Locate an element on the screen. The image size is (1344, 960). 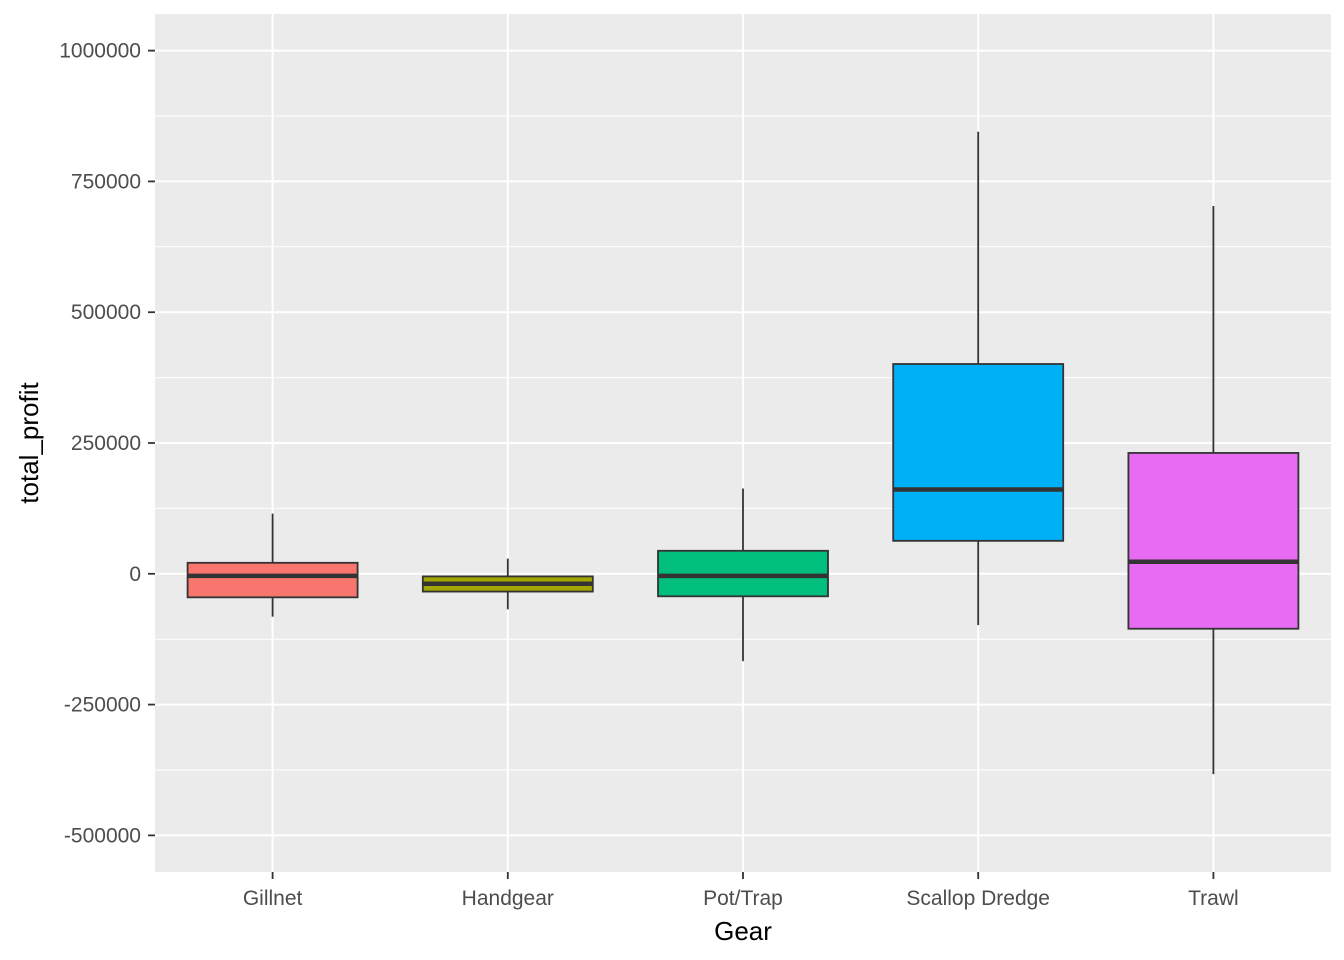
y-tick-label: 250000 is located at coordinates (106, 443).